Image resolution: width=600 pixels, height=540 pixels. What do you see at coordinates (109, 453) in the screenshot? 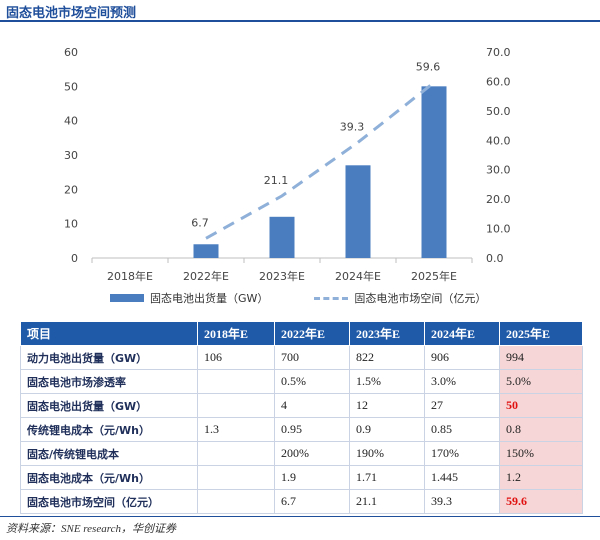
I see `row-label: 固态/传统锂电成本` at bounding box center [109, 453].